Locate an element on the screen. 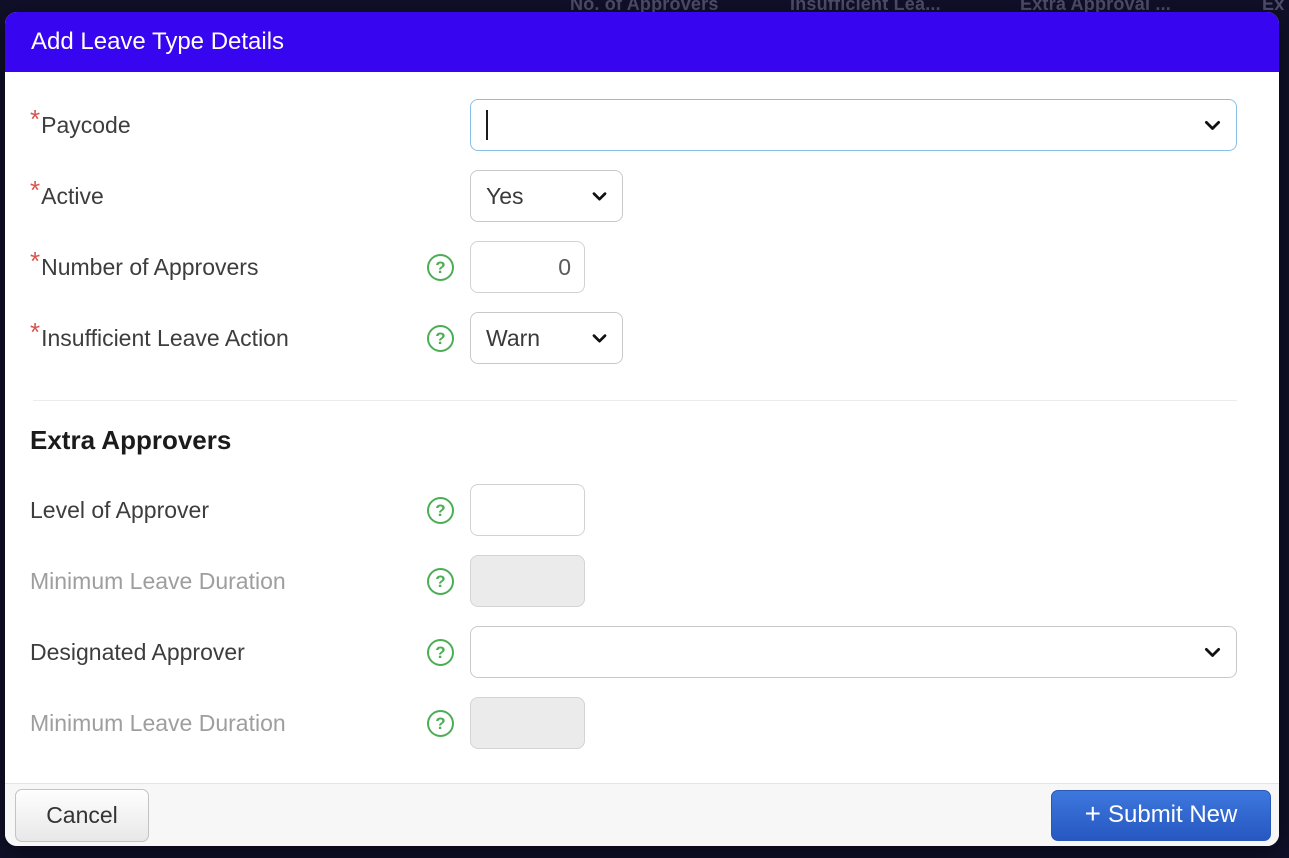 This screenshot has width=1289, height=858. number-of-approvers-input: 0 is located at coordinates (527, 267).